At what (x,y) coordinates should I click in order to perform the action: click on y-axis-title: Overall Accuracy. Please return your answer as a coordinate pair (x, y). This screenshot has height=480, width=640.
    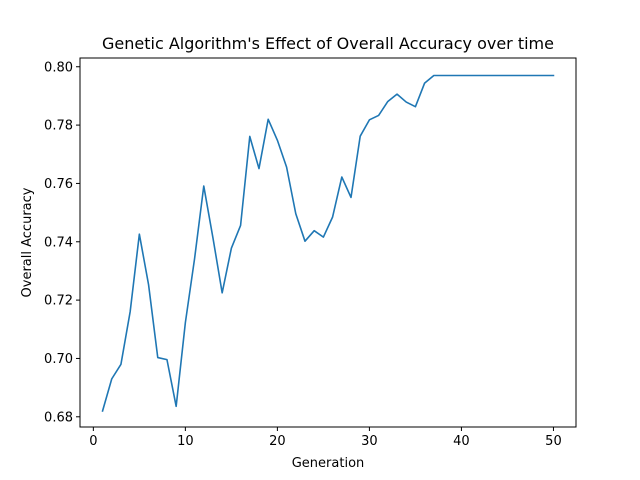
    Looking at the image, I should click on (27, 242).